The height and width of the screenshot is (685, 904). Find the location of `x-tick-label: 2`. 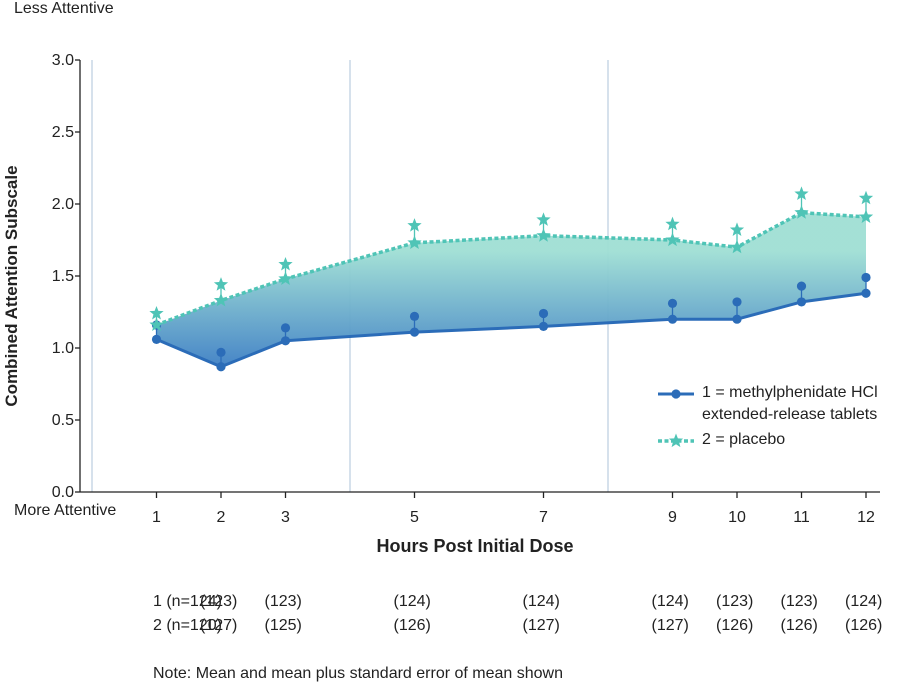

x-tick-label: 2 is located at coordinates (221, 517).